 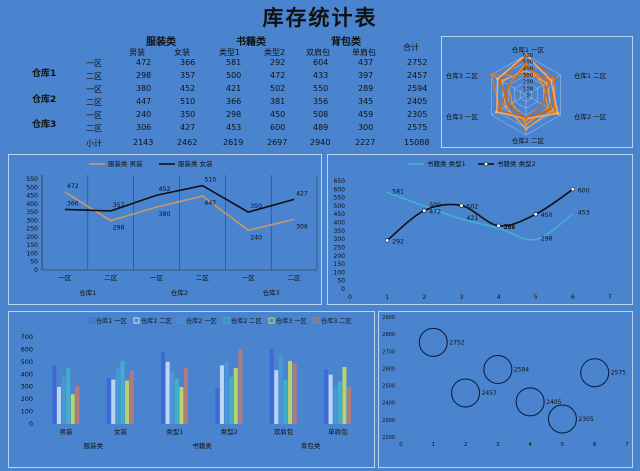 What do you see at coordinates (201, 321) in the screenshot?
I see `legend-label: 仓库2 一区` at bounding box center [201, 321].